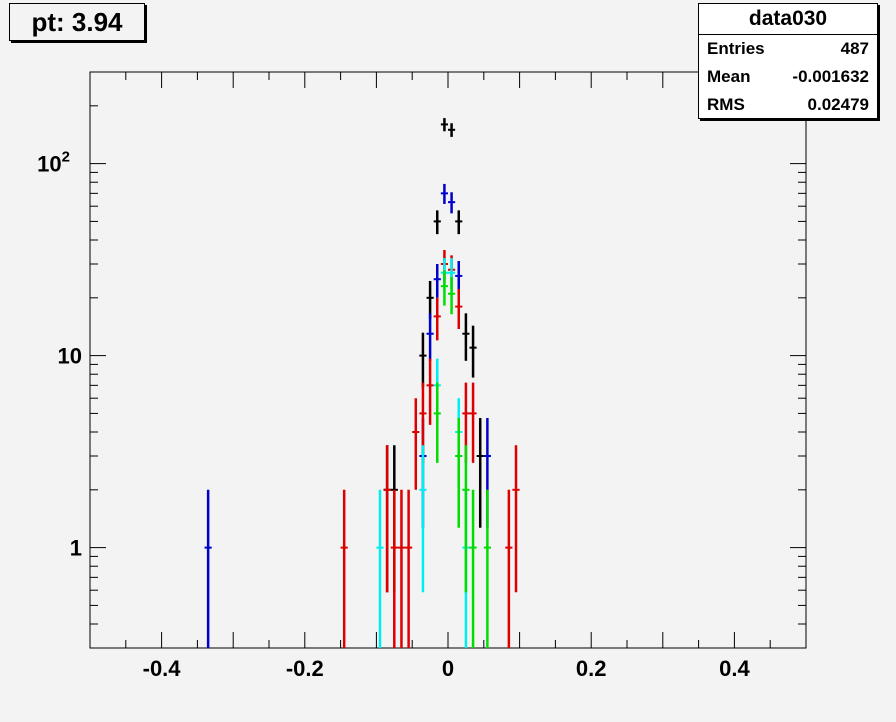 Image resolution: width=896 pixels, height=722 pixels. I want to click on stats-value: -0.001632, so click(830, 76).